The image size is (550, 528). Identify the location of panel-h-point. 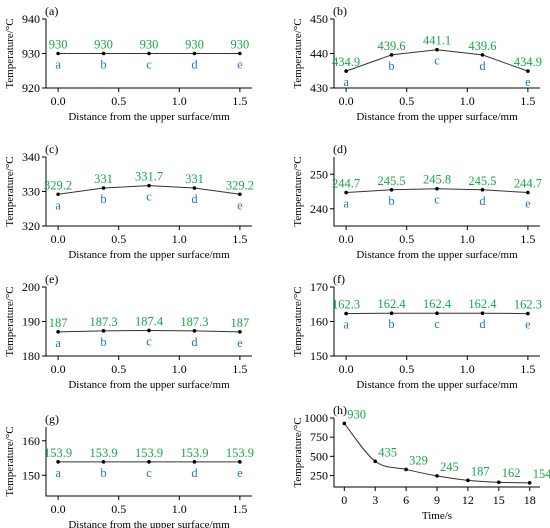
(344, 423).